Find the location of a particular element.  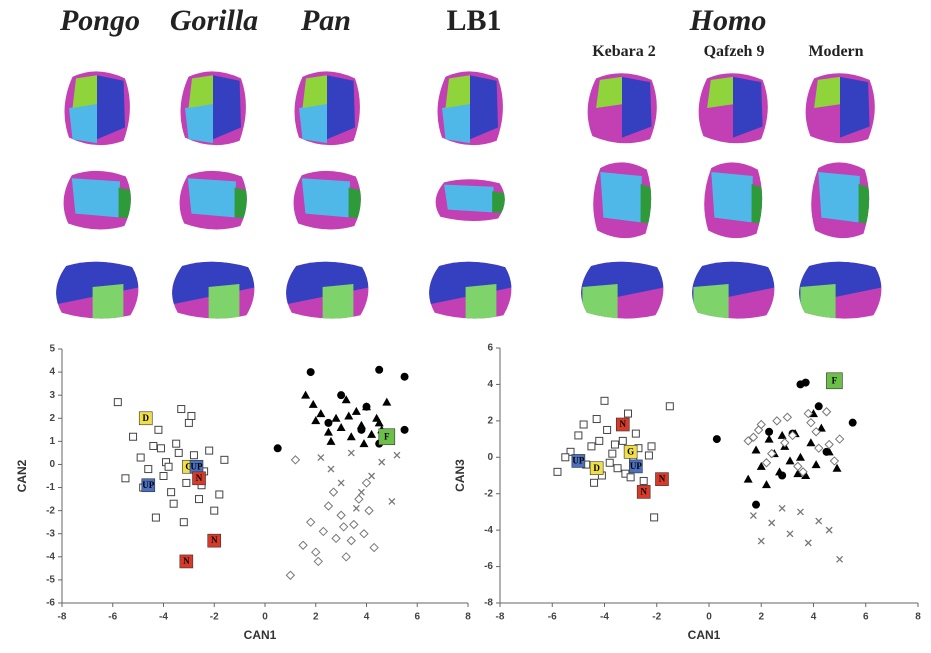

y-tick-label: 4 is located at coordinates (490, 384).